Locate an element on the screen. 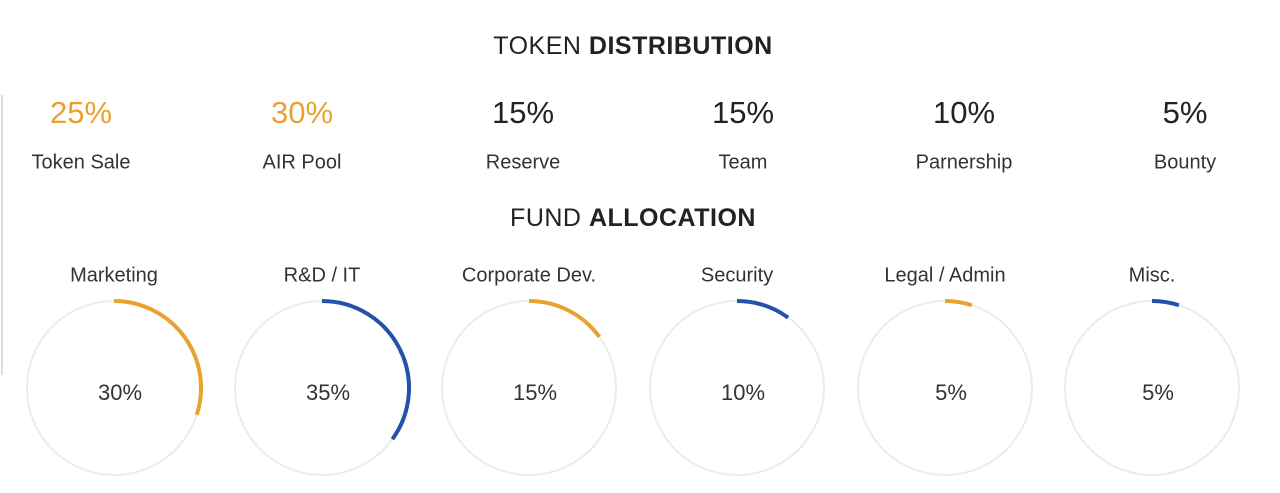 This screenshot has height=493, width=1280. title-light: FUND is located at coordinates (545, 218).